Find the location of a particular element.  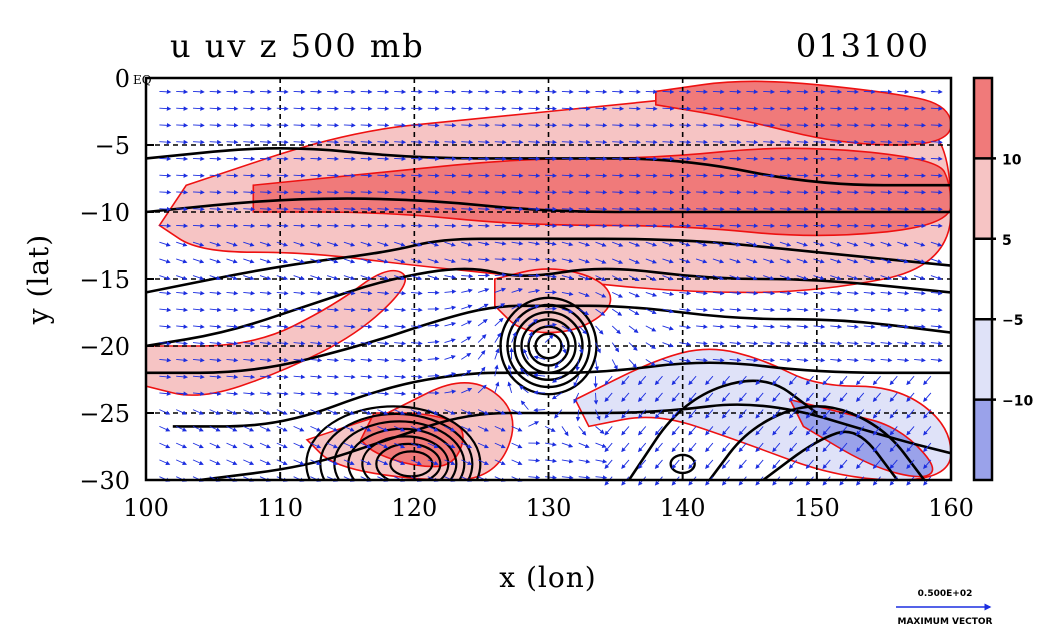

low-ring is located at coordinates (548, 346).